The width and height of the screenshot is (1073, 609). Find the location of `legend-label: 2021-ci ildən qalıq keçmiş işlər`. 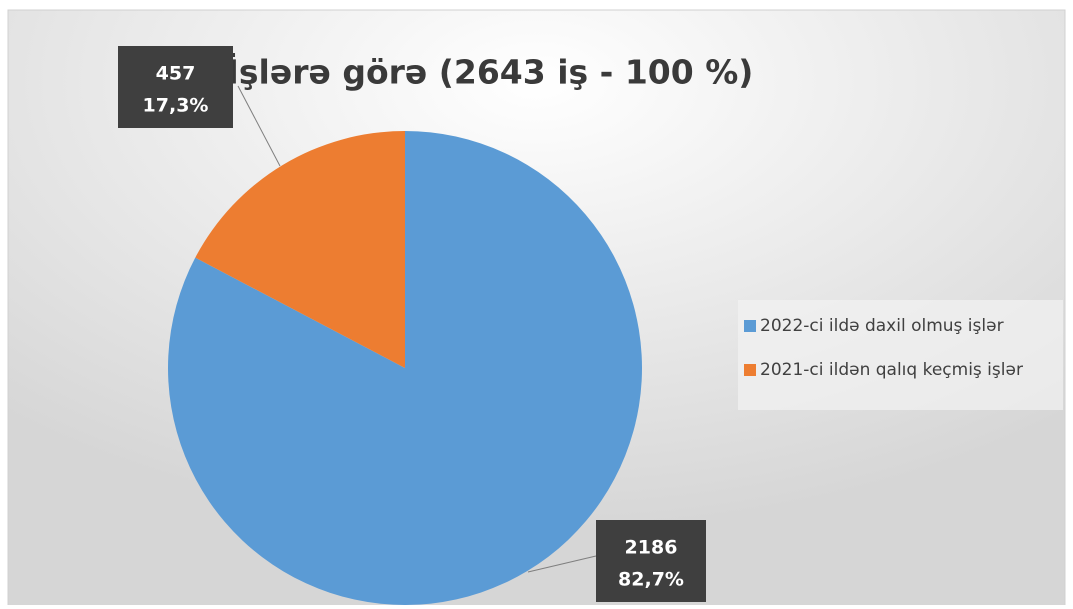

legend-label: 2021-ci ildən qalıq keçmiş işlər is located at coordinates (891, 370).